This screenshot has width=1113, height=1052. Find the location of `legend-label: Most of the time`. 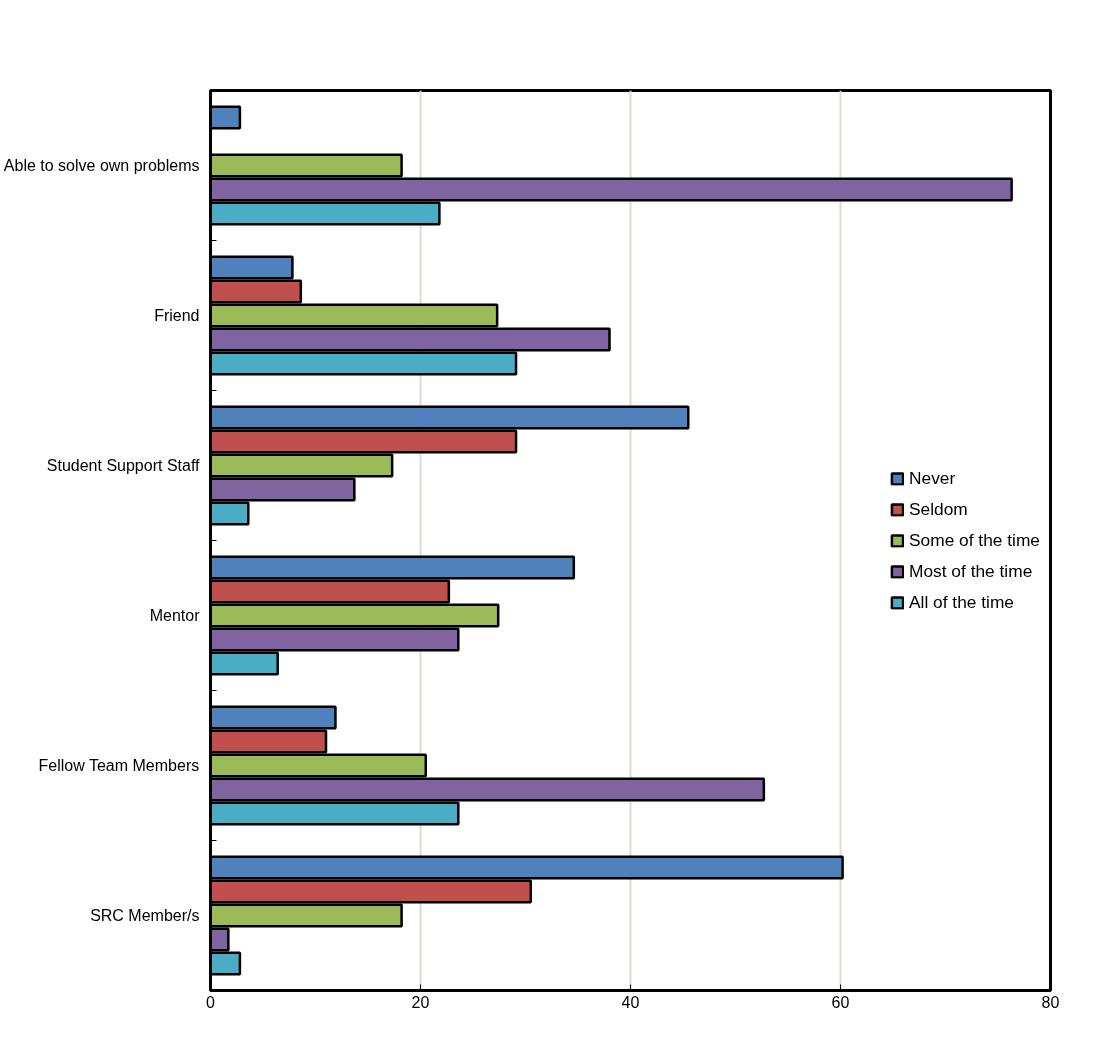

legend-label: Most of the time is located at coordinates (971, 571).